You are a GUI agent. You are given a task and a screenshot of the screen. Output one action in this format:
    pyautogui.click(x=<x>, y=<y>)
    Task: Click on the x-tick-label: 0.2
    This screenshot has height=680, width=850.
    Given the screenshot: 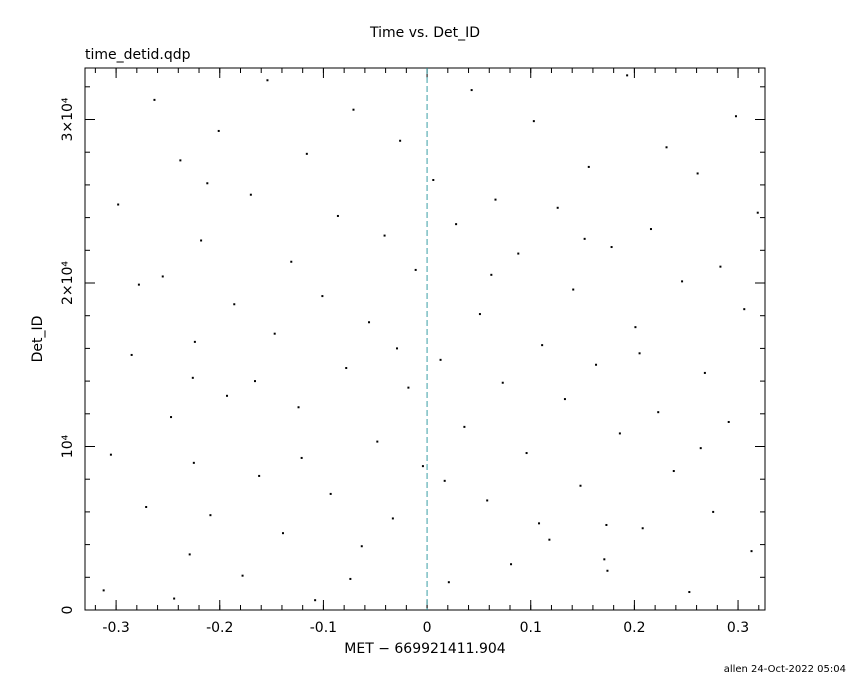 What is the action you would take?
    pyautogui.click(x=634, y=628)
    